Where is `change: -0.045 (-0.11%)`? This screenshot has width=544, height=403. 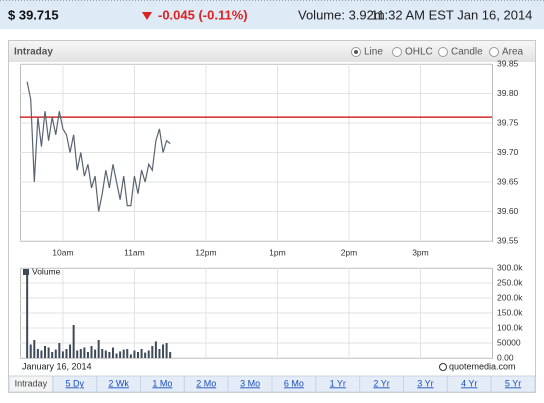 change: -0.045 (-0.11%) is located at coordinates (203, 14).